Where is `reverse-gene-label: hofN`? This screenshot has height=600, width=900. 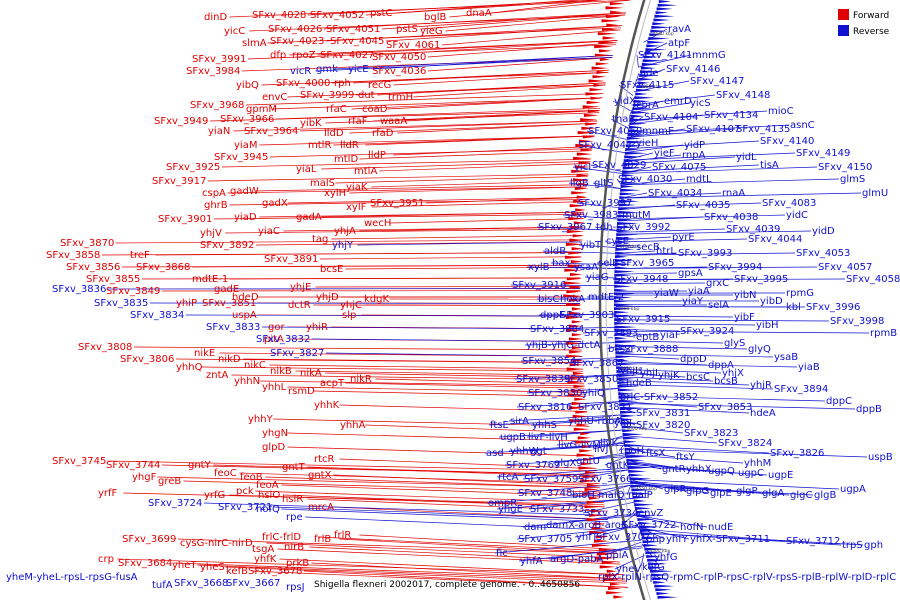 reverse-gene-label: hofN is located at coordinates (691, 527).